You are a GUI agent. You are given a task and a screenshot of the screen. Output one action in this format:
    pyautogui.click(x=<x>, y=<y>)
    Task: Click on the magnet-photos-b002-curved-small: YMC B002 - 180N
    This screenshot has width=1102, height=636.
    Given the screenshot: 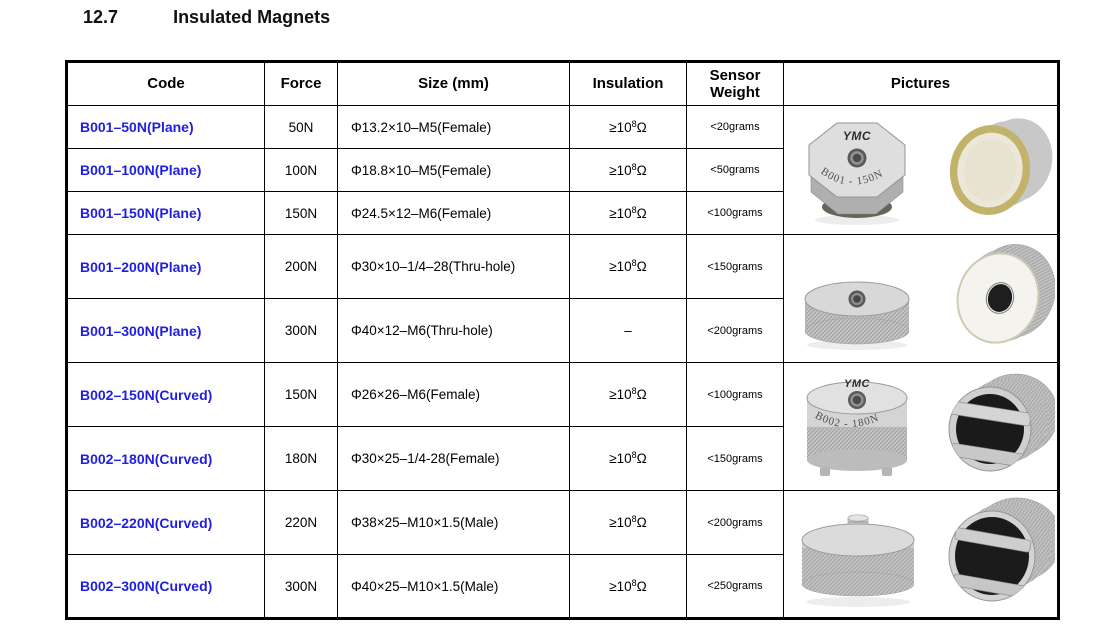 What is the action you would take?
    pyautogui.click(x=930, y=424)
    